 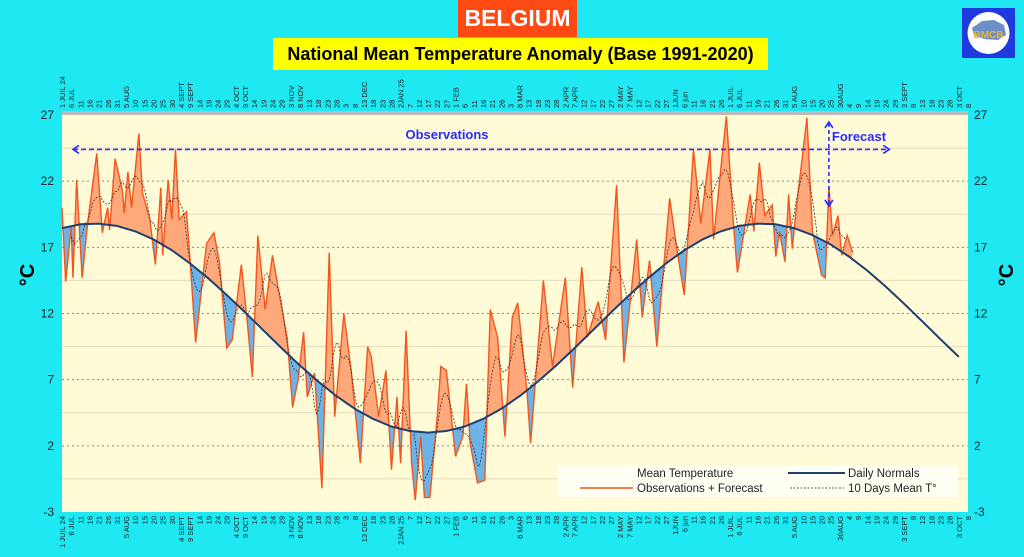 I want to click on x-tick-label-bottom: 1 JUIL 24, so click(x=62, y=532).